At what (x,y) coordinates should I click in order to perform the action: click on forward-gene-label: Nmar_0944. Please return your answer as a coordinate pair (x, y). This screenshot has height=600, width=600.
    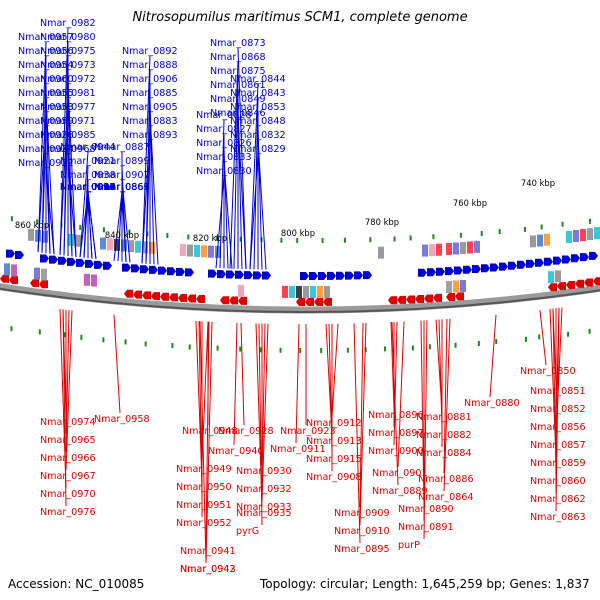
    Looking at the image, I should click on (88, 147).